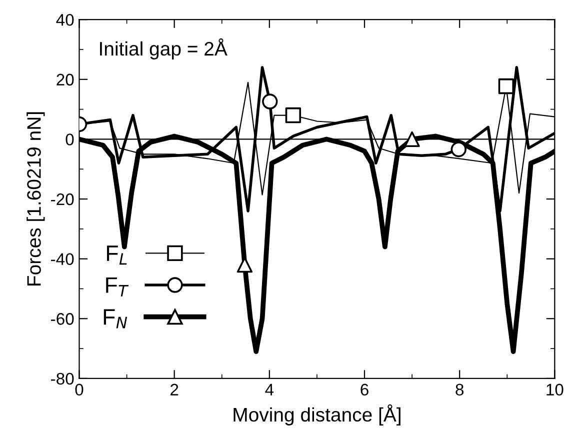  What do you see at coordinates (164, 49) in the screenshot?
I see `annotation: Initial gap = 2Å` at bounding box center [164, 49].